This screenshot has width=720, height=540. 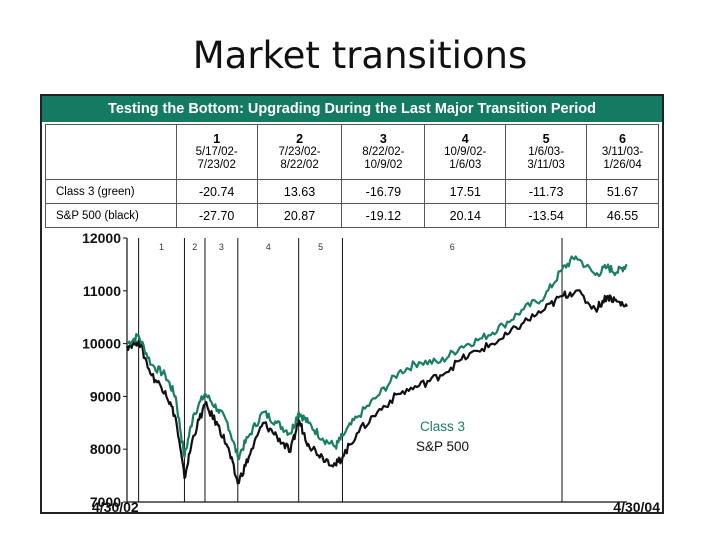 I want to click on y-tick-label: 8000, so click(x=105, y=449).